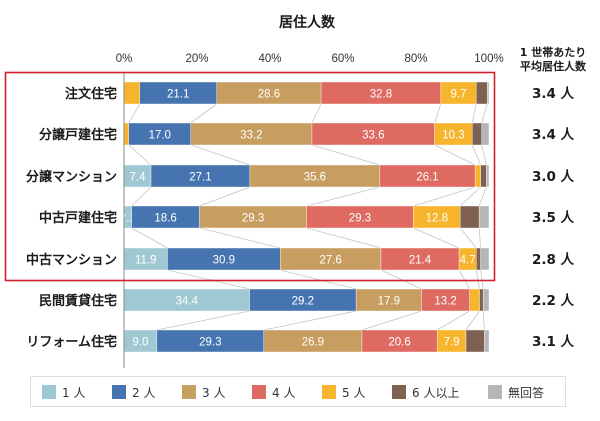 The width and height of the screenshot is (600, 421). What do you see at coordinates (165, 219) in the screenshot?
I see `bar-value-label: 18.6` at bounding box center [165, 219].